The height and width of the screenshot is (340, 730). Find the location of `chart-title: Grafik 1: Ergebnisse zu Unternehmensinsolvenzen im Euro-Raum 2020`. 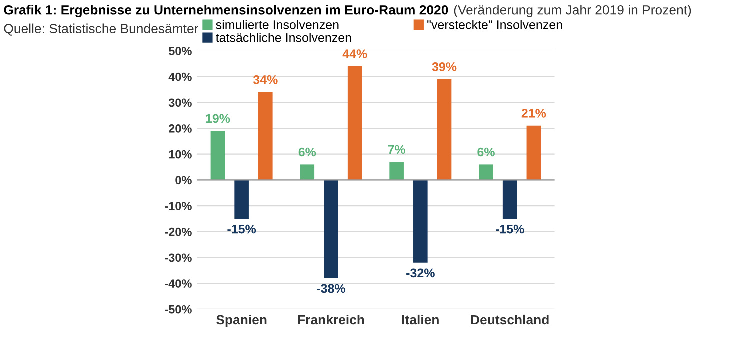

chart-title: Grafik 1: Ergebnisse zu Unternehmensinsolvenzen im Euro-Raum 2020 is located at coordinates (226, 11).